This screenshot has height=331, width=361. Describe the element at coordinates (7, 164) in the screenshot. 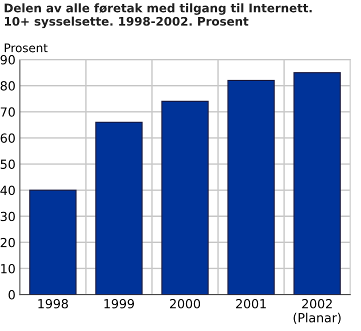

I see `y-tick-label: 50` at that location.